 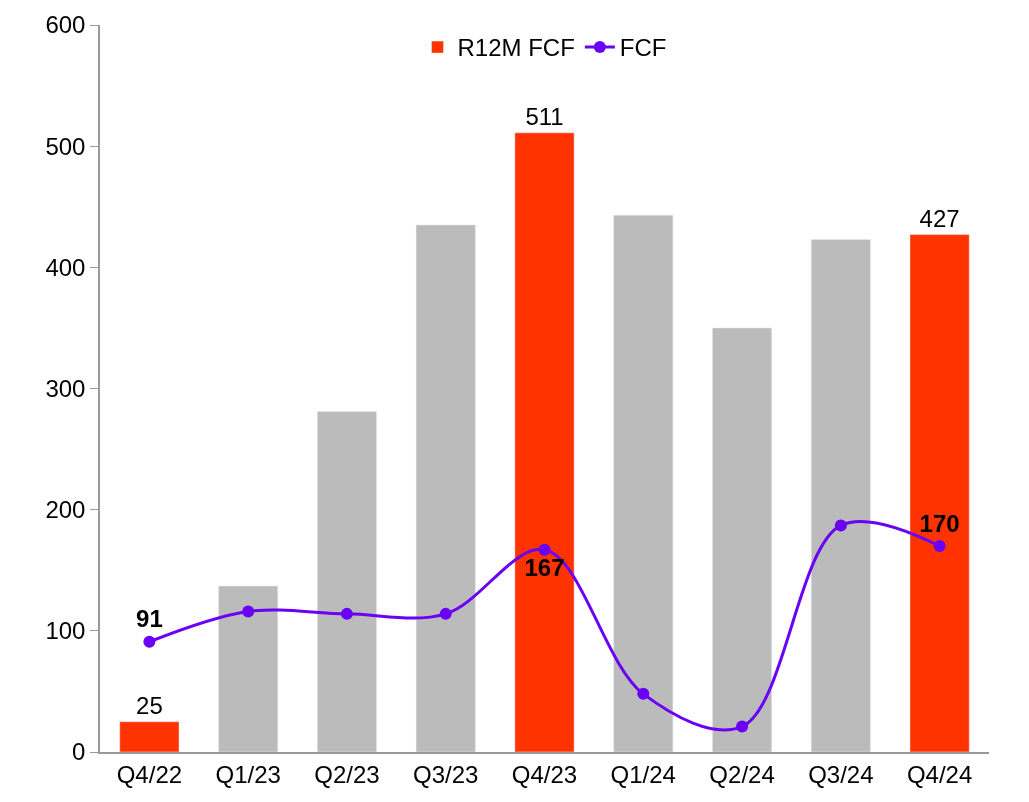 What do you see at coordinates (347, 774) in the screenshot?
I see `x-tick-label: Q2/23` at bounding box center [347, 774].